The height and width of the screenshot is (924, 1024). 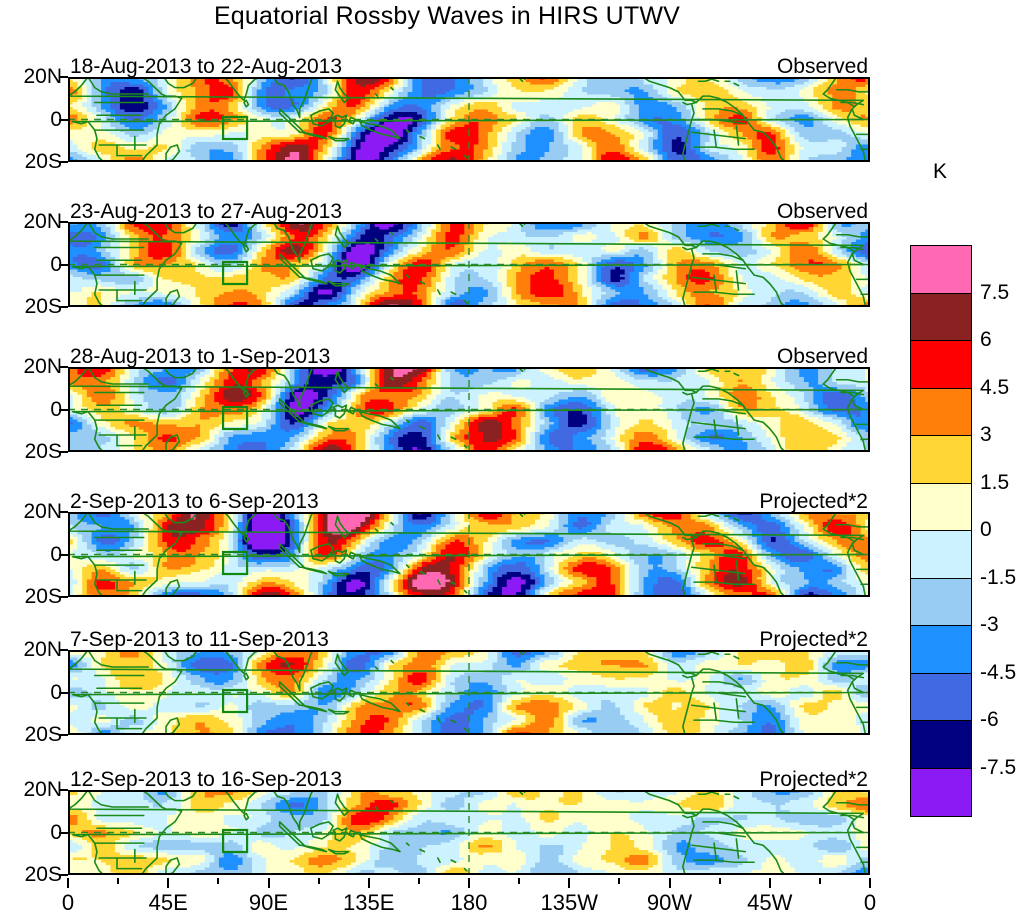 What do you see at coordinates (994, 388) in the screenshot?
I see `colorbar-tick-2: 4.5` at bounding box center [994, 388].